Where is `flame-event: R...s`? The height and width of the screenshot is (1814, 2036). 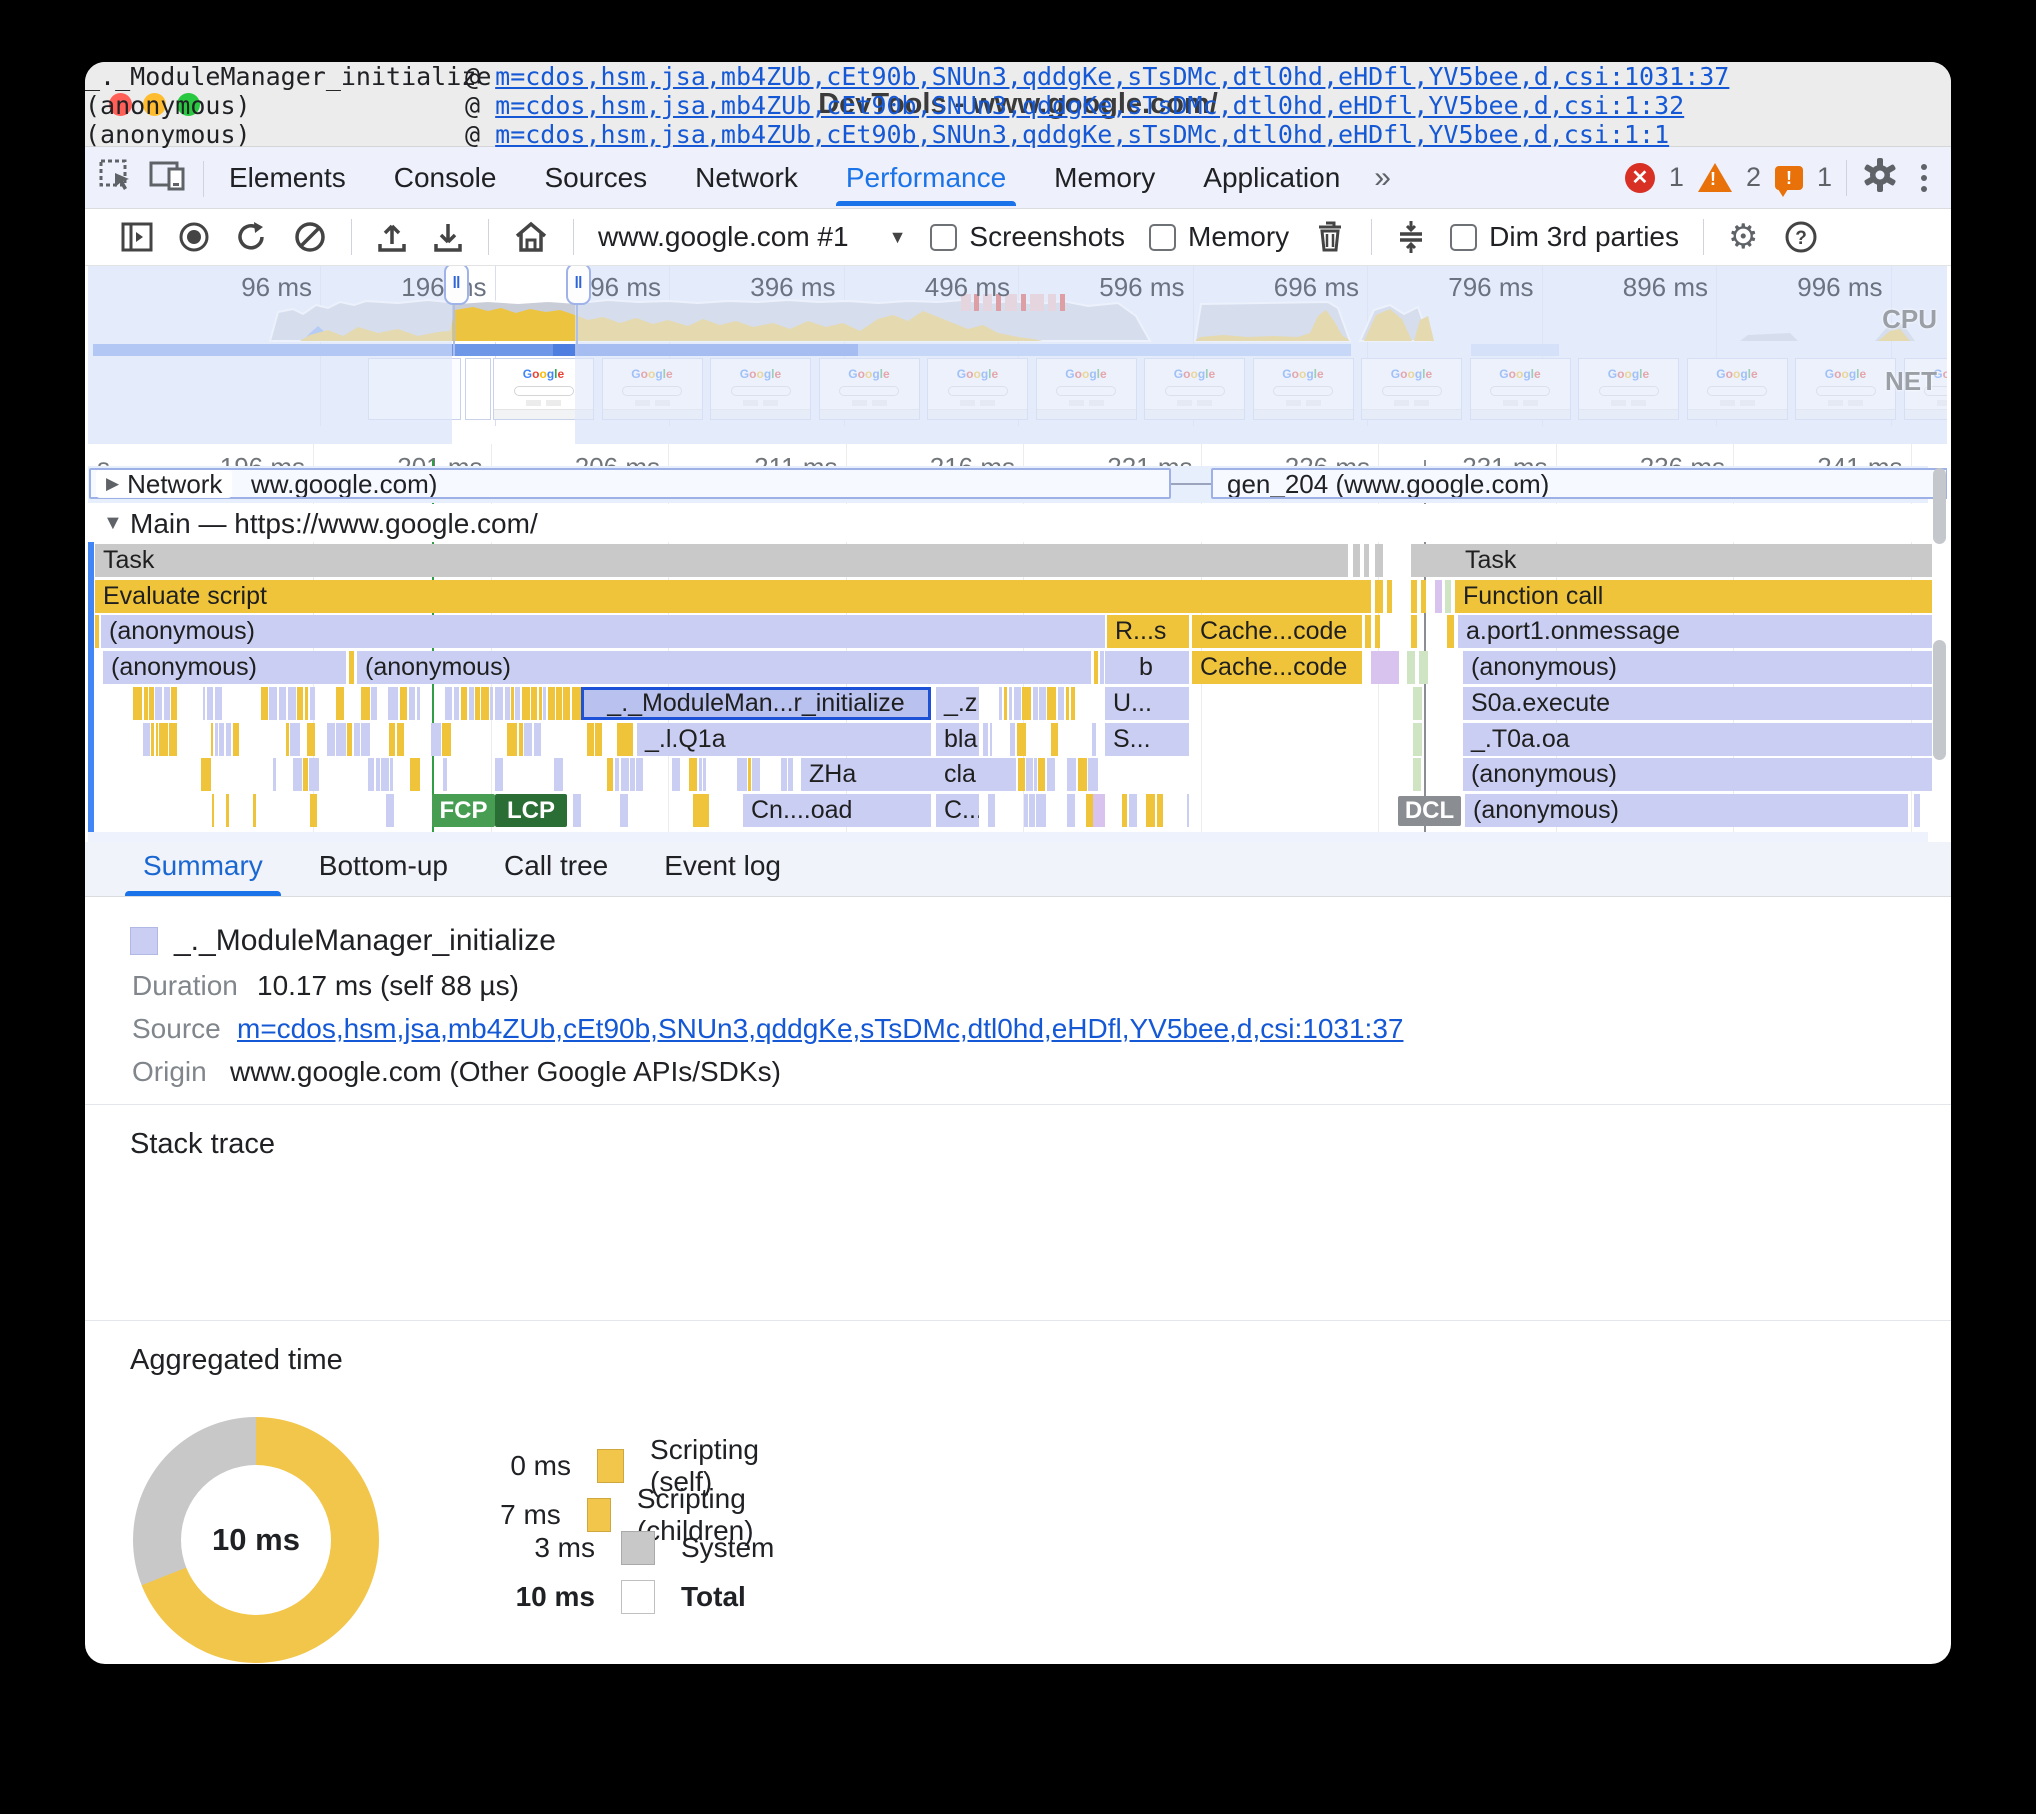 flame-event: R...s is located at coordinates (1148, 632).